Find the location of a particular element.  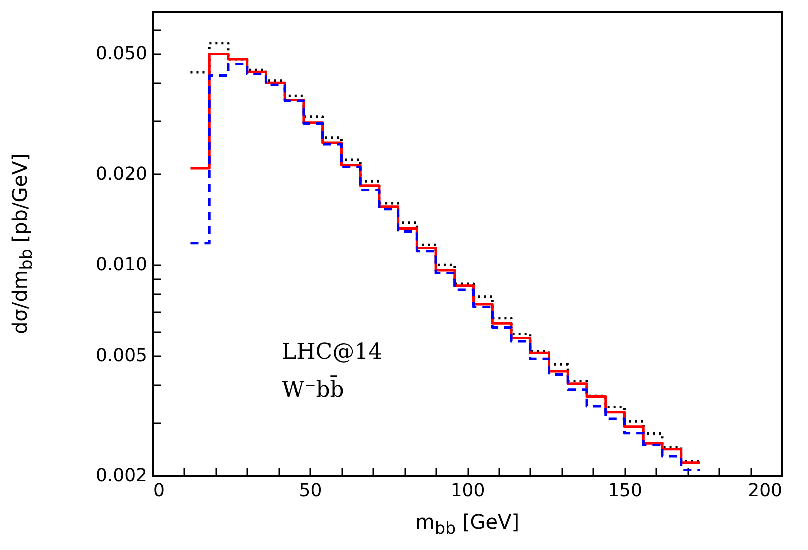

x-axis-title: m$_{bb}$ [GeV] is located at coordinates (467, 524).